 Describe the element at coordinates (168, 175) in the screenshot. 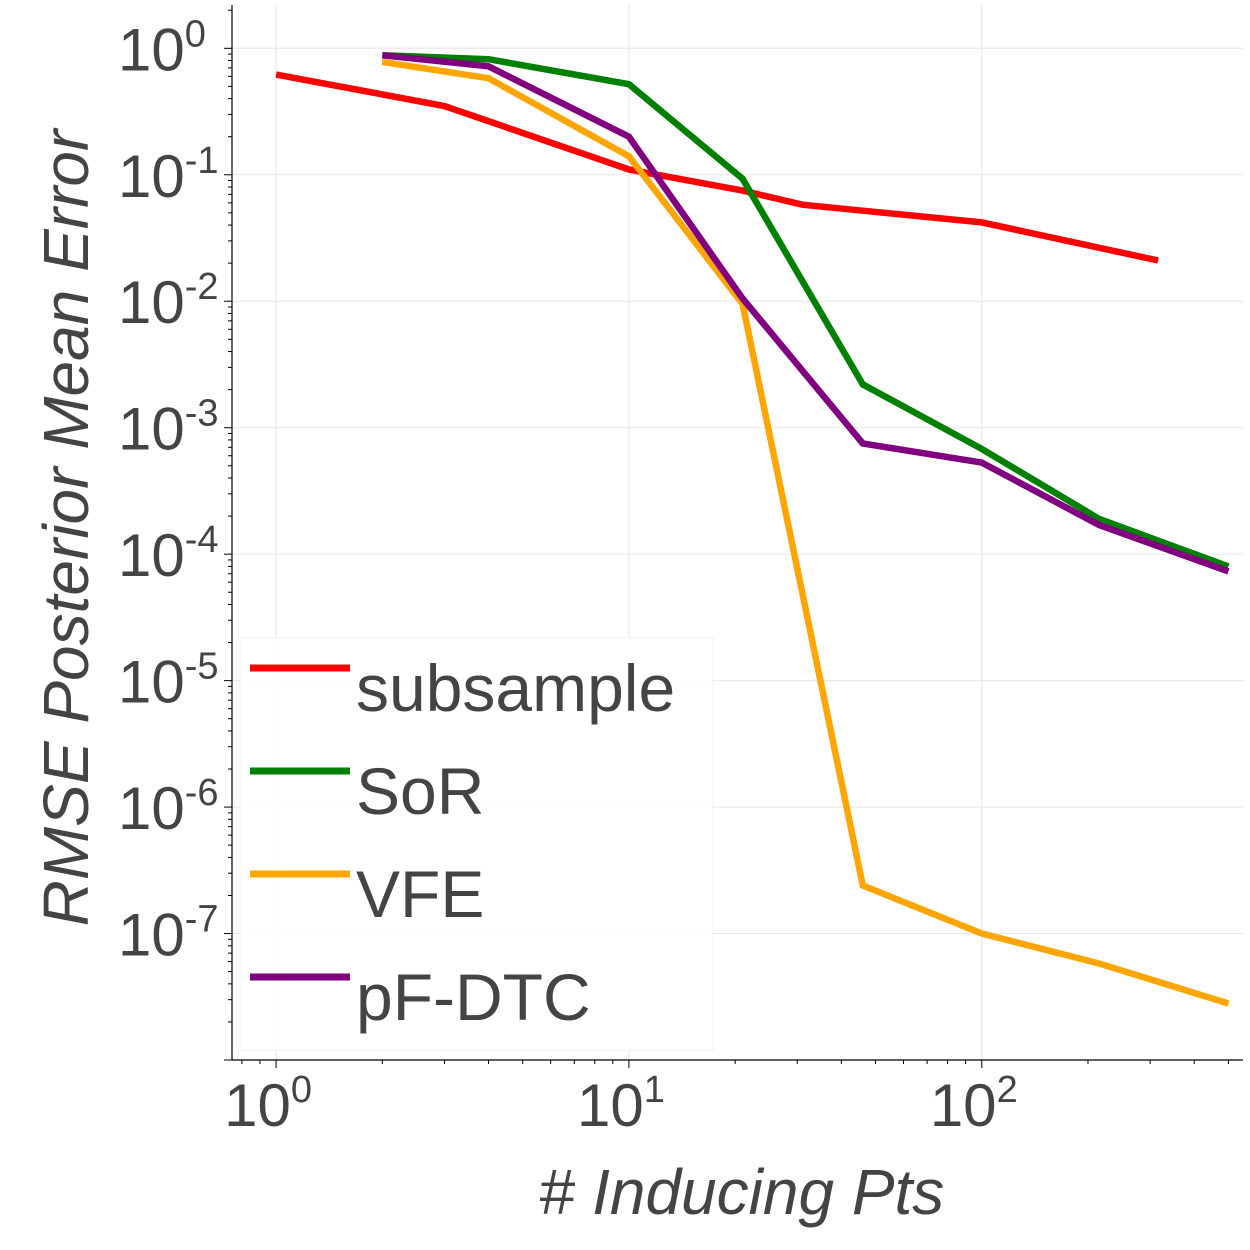

I see `y-tick-label: 10⁻¹` at that location.